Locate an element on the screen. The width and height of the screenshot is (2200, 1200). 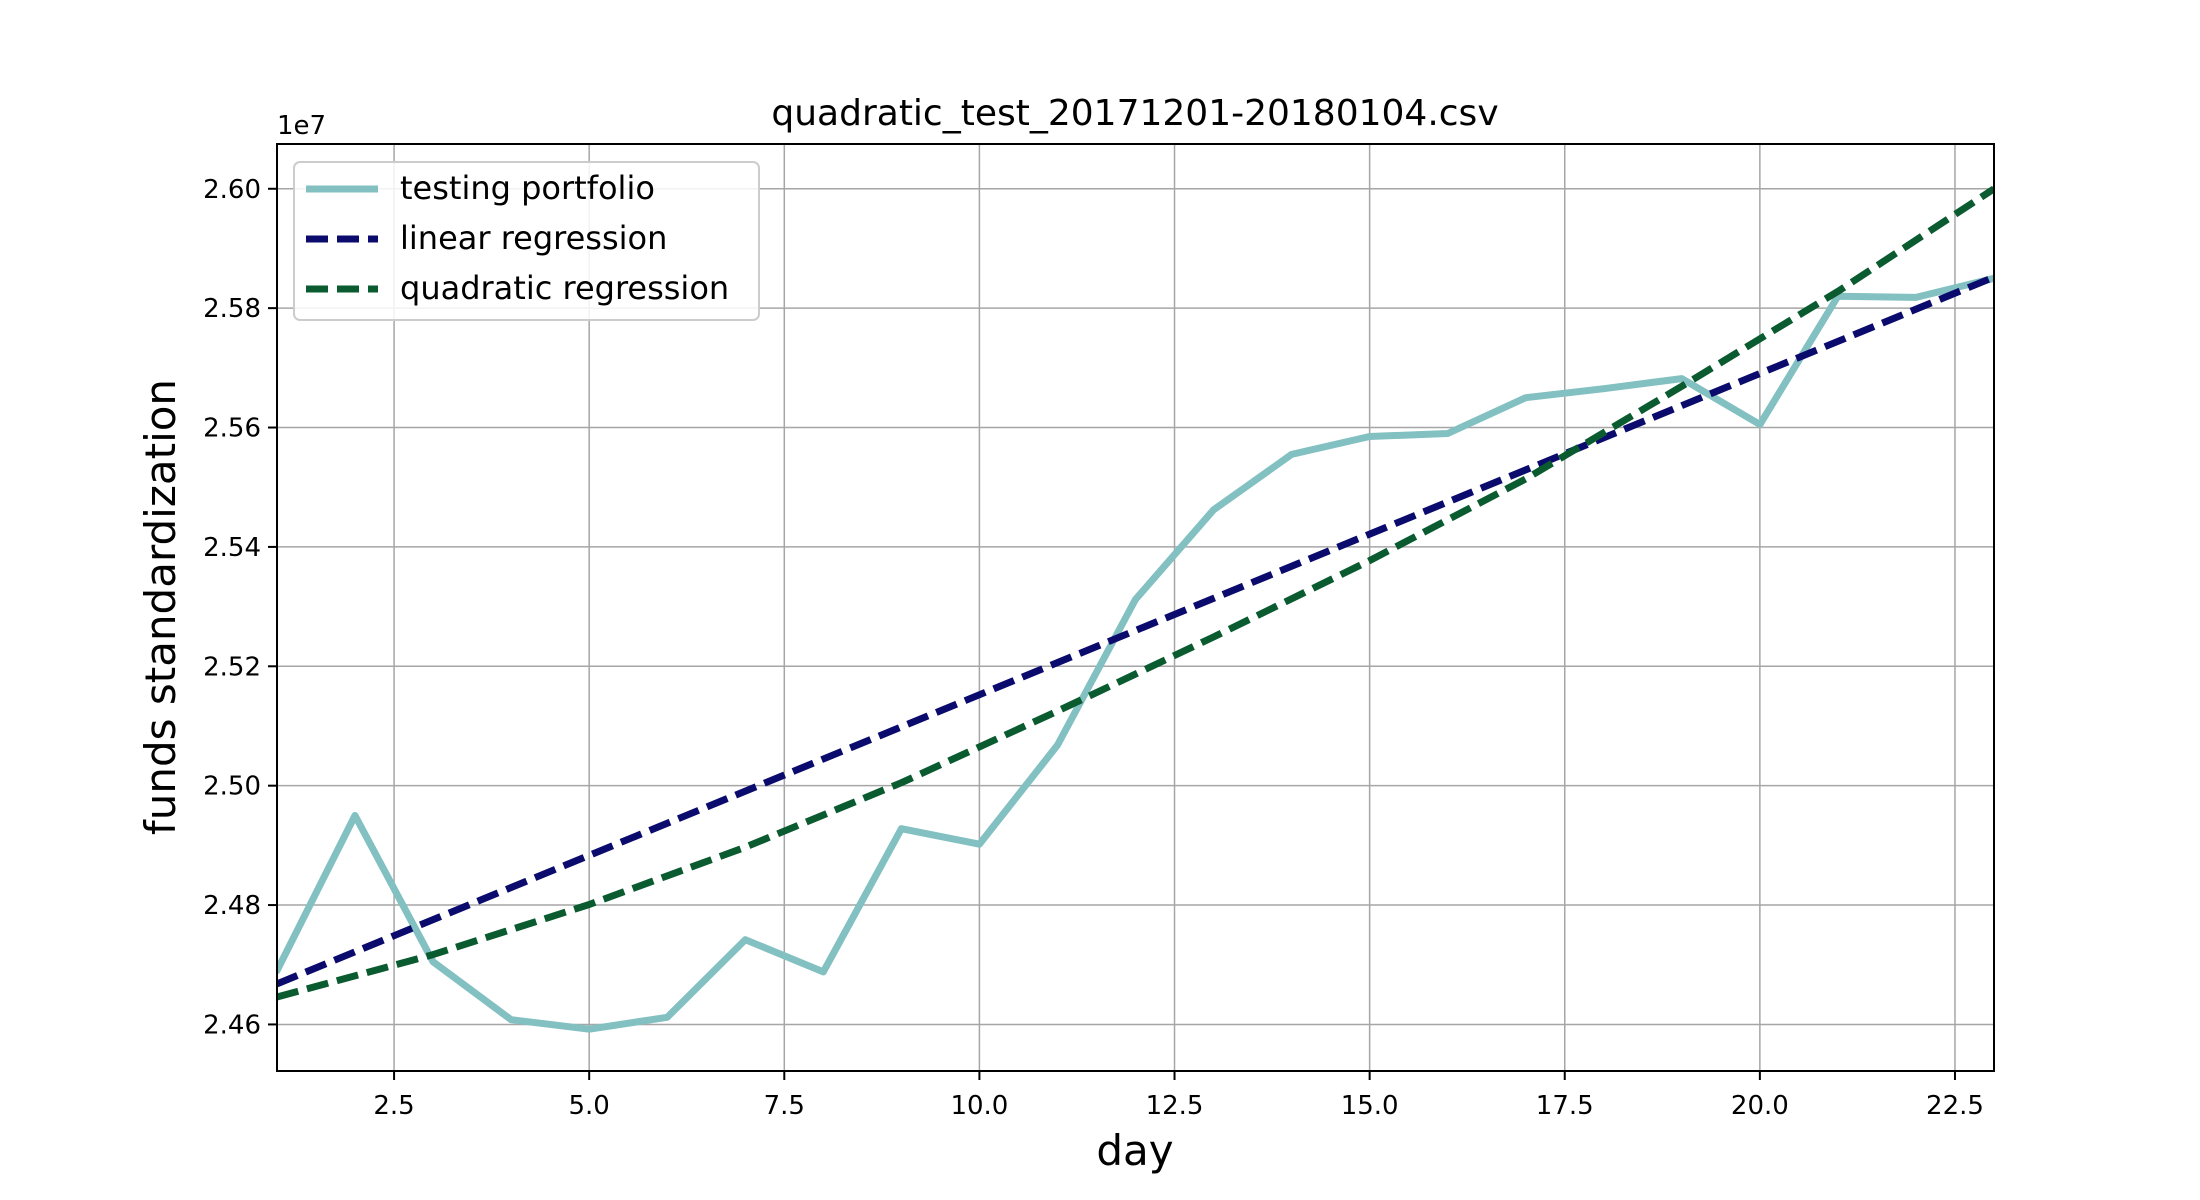
y-tick-label: 2.56 is located at coordinates (232, 429).